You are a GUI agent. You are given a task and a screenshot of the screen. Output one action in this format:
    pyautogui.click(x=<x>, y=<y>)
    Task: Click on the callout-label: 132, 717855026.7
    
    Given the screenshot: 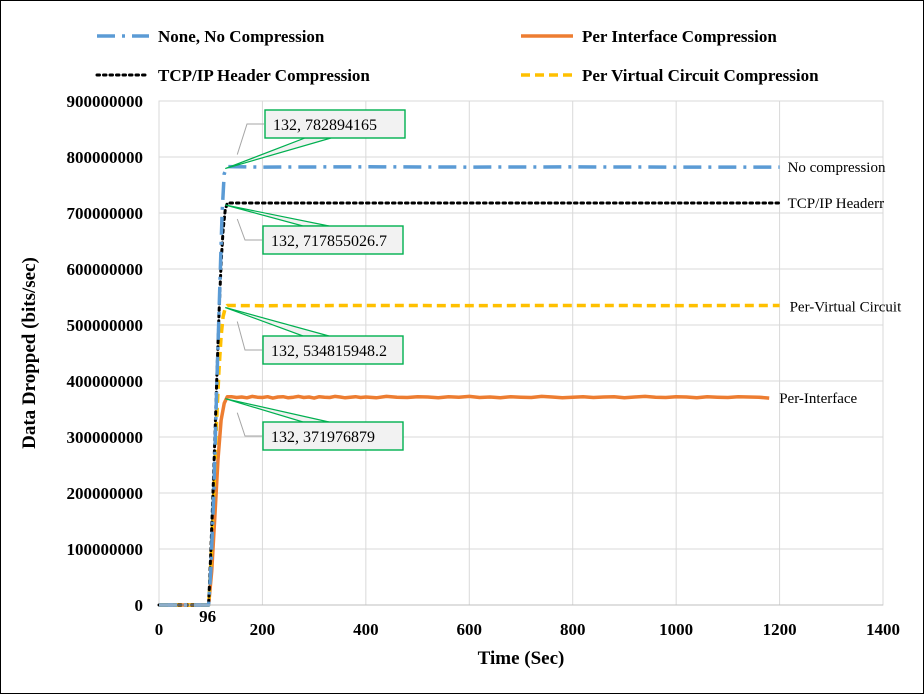 What is the action you would take?
    pyautogui.click(x=329, y=241)
    